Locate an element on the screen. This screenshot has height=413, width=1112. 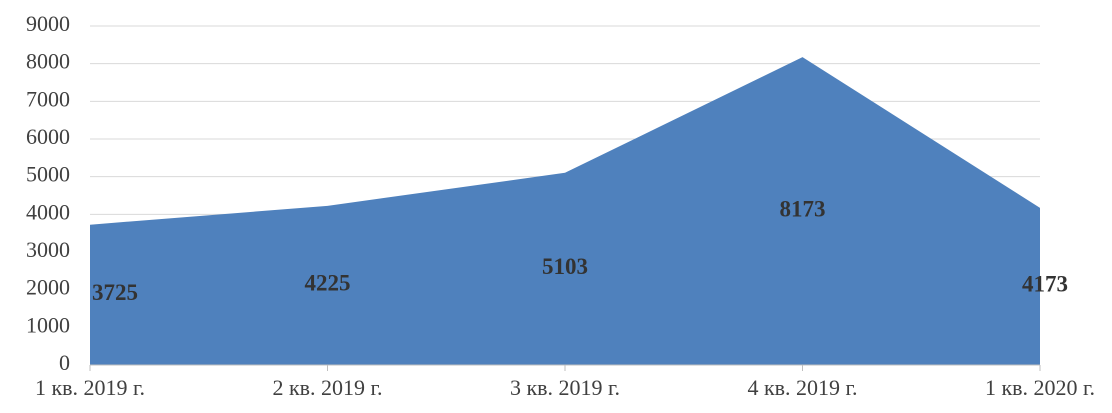
x-tick-label: 4 кв. 2019 г. is located at coordinates (802, 387).